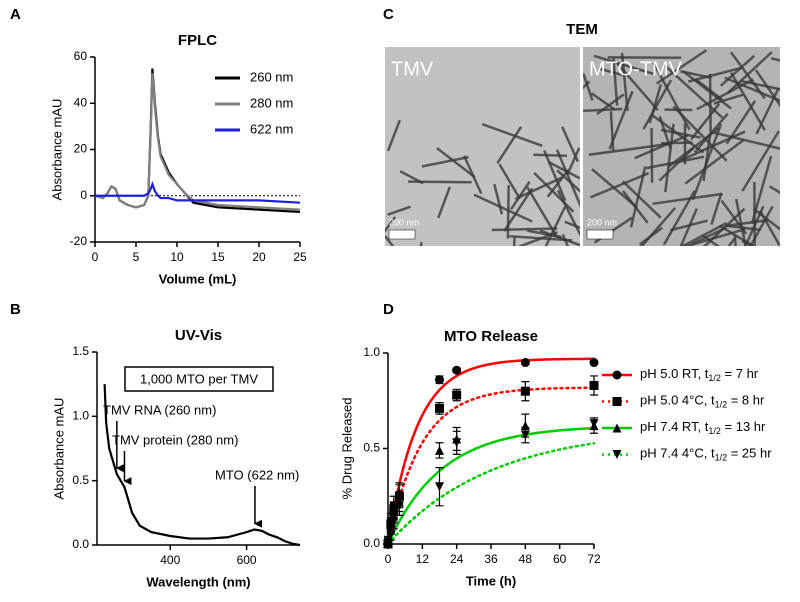  What do you see at coordinates (402, 234) in the screenshot?
I see `scale-bar` at bounding box center [402, 234].